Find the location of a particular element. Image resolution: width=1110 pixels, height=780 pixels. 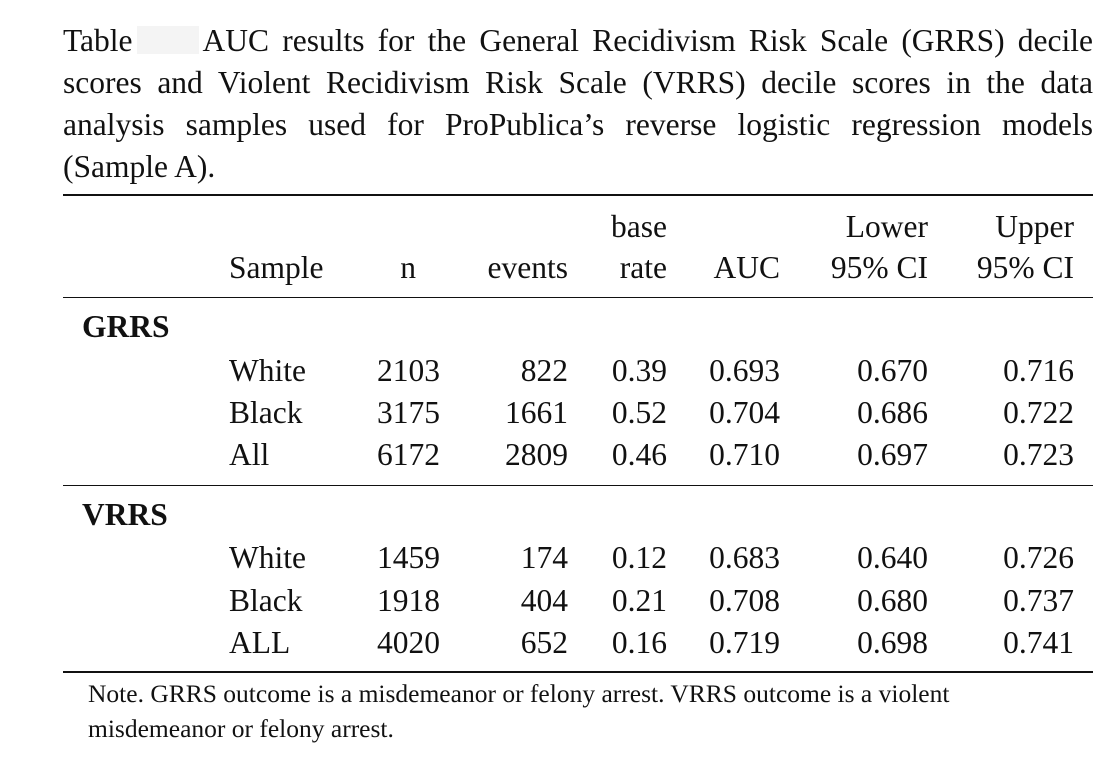

cell-events: 404 is located at coordinates (544, 600).